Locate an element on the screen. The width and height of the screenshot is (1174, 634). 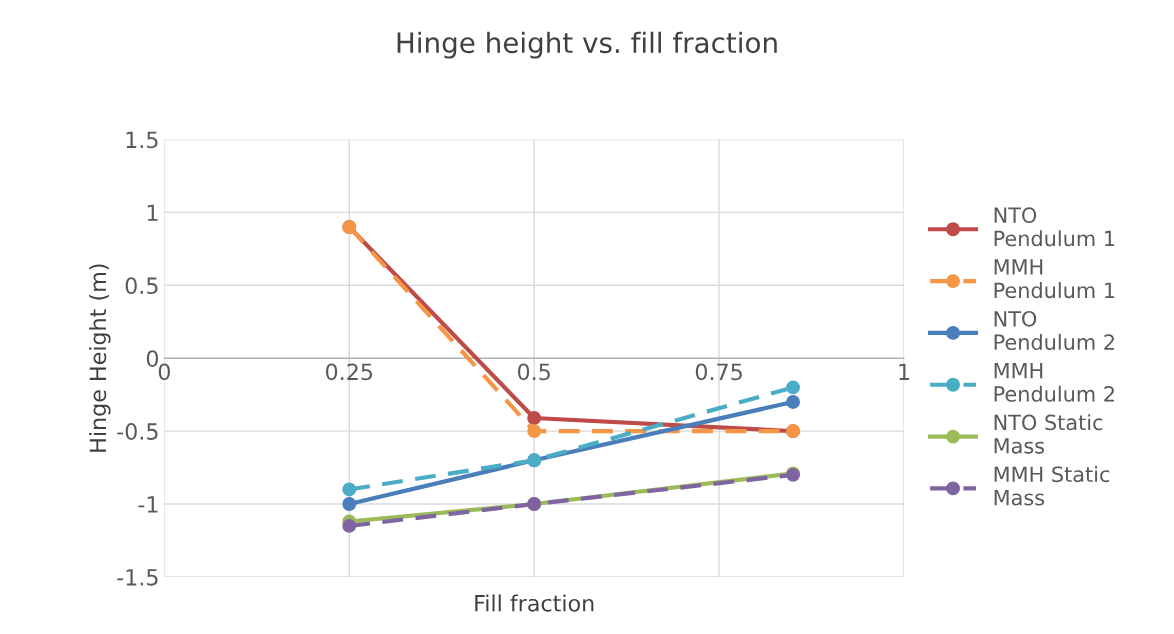
y-tick-label: 1.5 is located at coordinates (142, 140).